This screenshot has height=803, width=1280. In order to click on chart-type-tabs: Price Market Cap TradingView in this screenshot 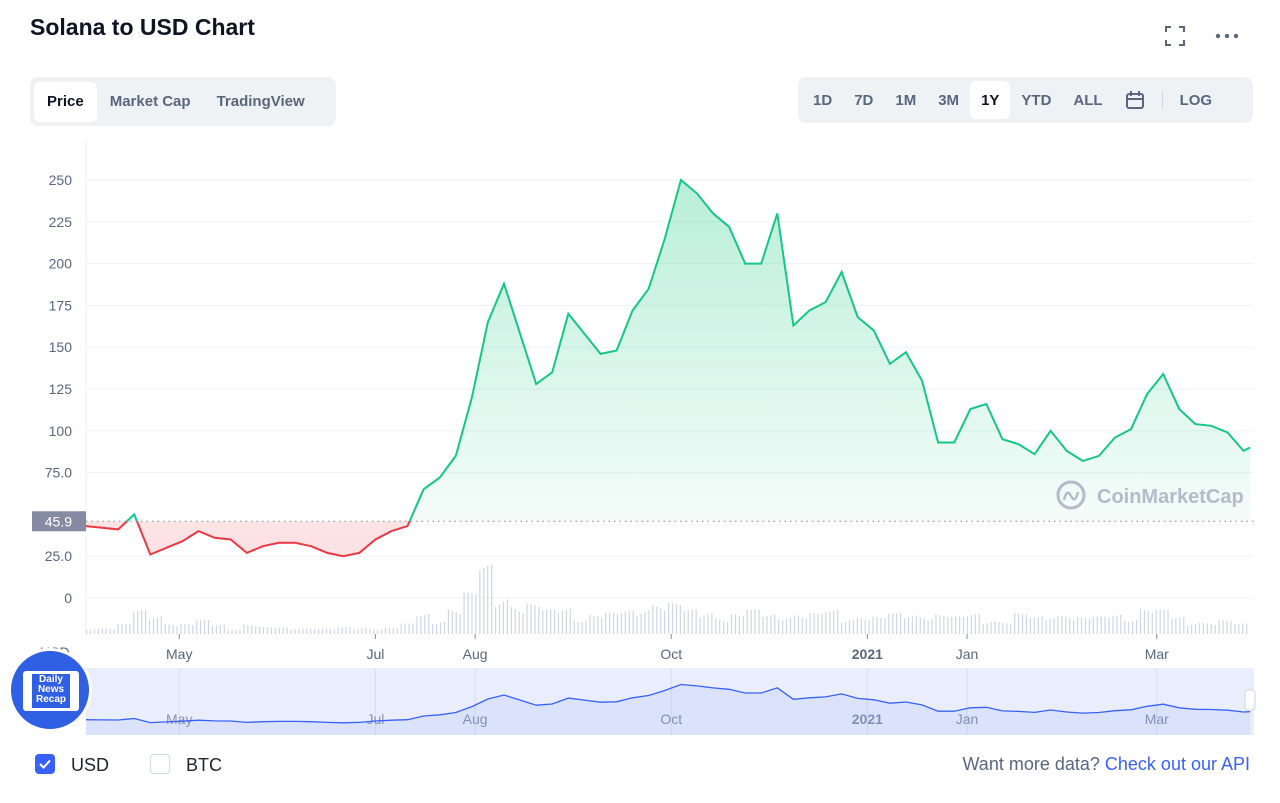, I will do `click(183, 101)`.